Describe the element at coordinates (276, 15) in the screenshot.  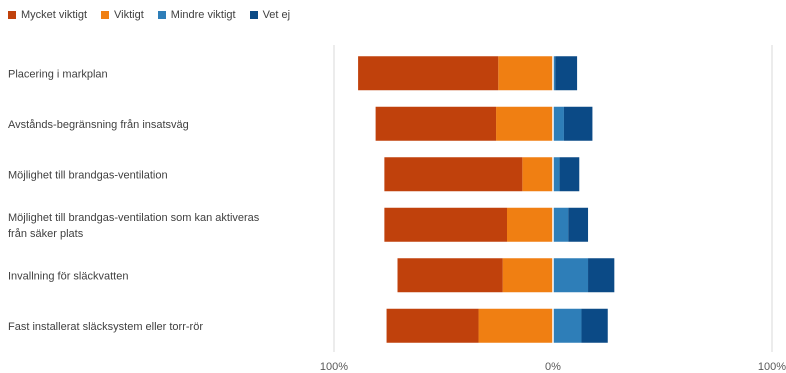
I see `legend-label: Vet ej` at that location.